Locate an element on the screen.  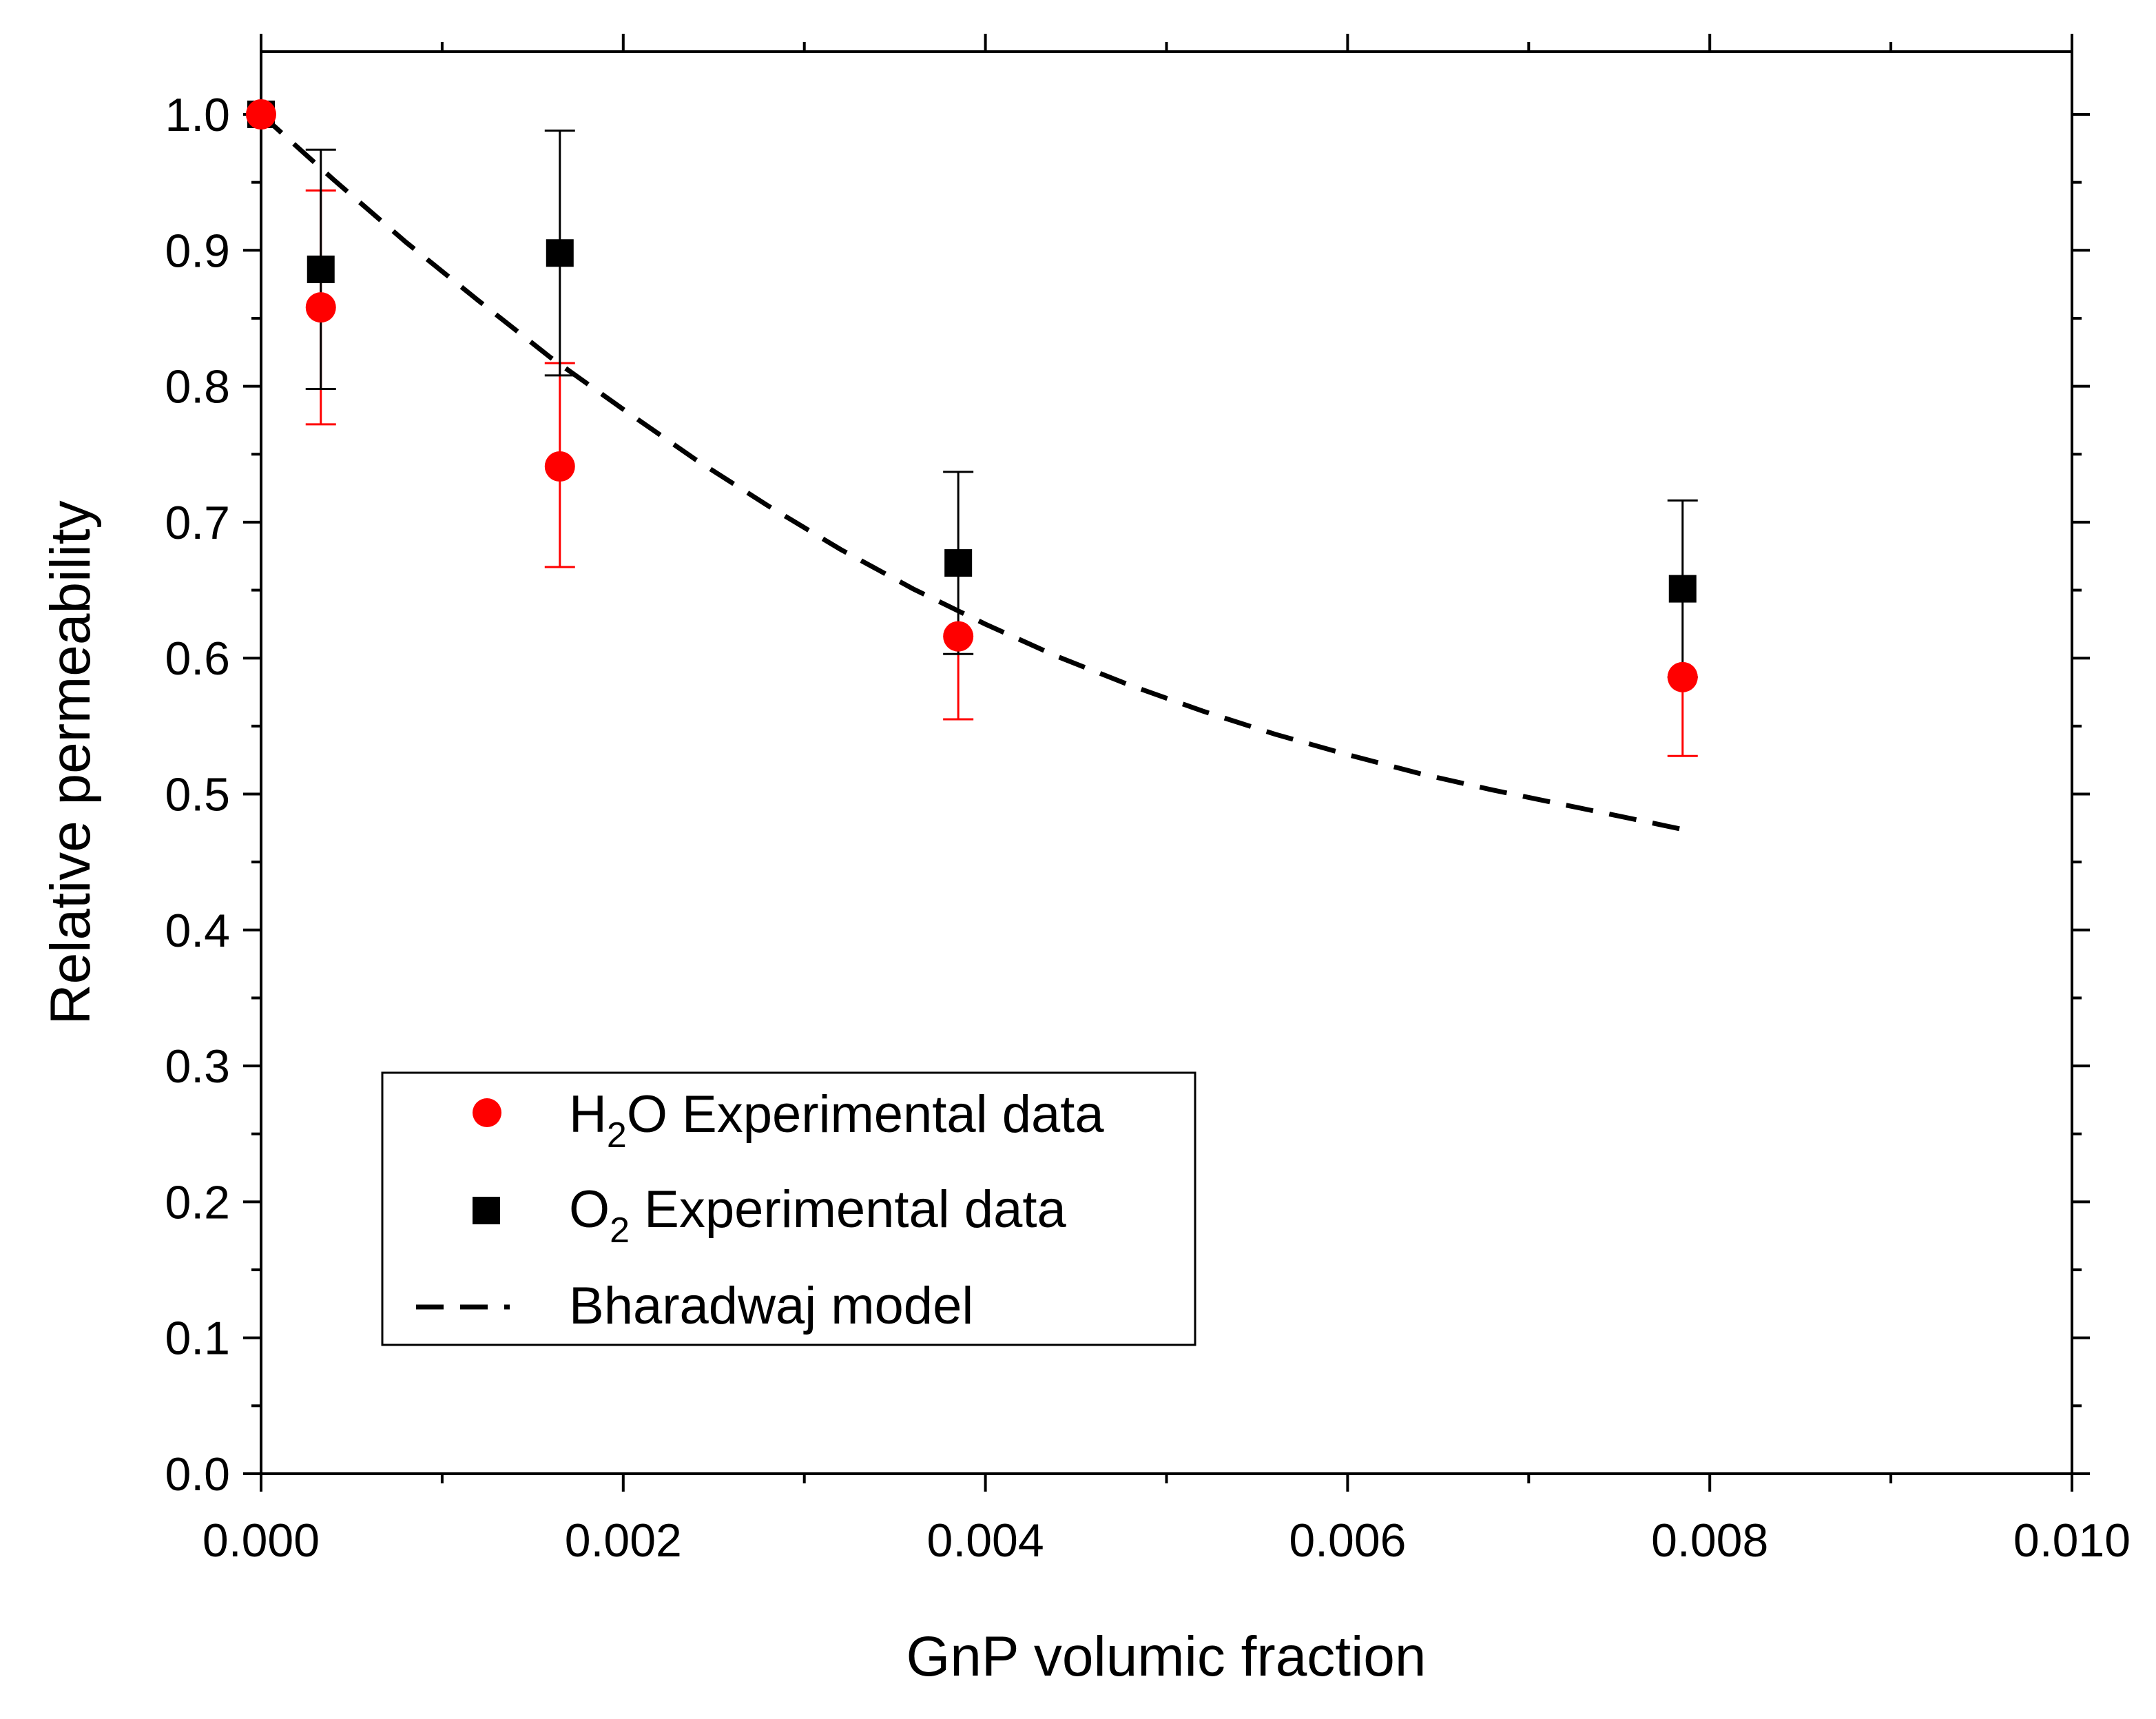
legend-label-model: Bharadwaj model is located at coordinates (771, 1306).